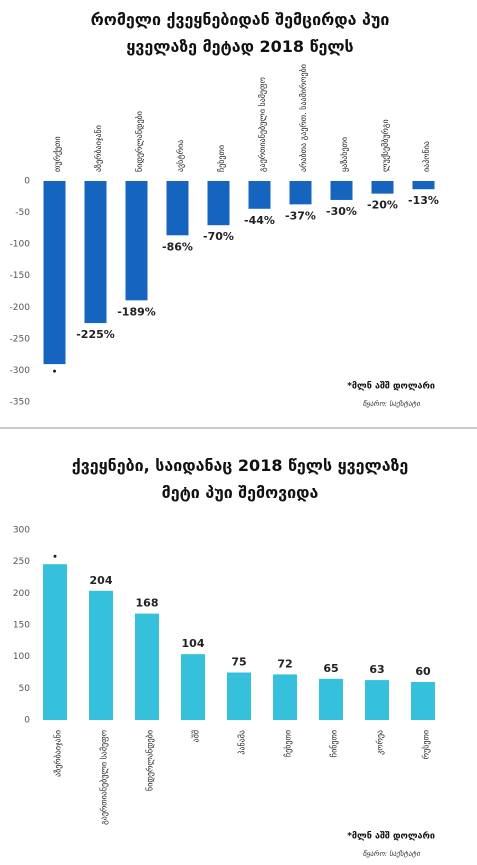 This screenshot has width=477, height=865. What do you see at coordinates (22, 213) in the screenshot?
I see `y-tick-label: -50` at bounding box center [22, 213].